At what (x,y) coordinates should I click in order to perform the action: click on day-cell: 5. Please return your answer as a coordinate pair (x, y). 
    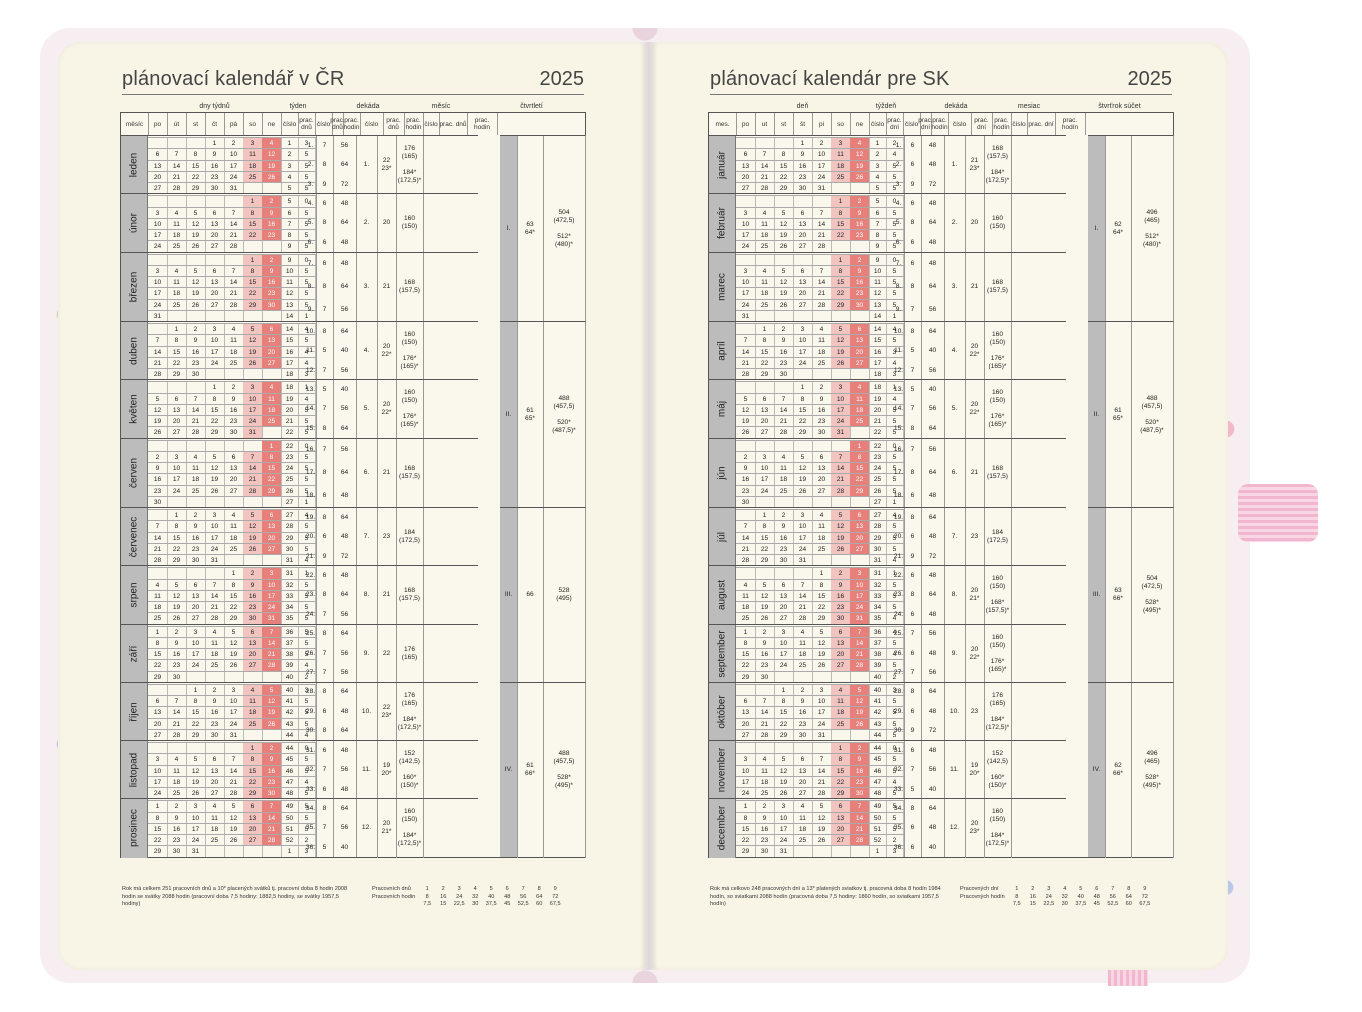
    Looking at the image, I should click on (803, 457).